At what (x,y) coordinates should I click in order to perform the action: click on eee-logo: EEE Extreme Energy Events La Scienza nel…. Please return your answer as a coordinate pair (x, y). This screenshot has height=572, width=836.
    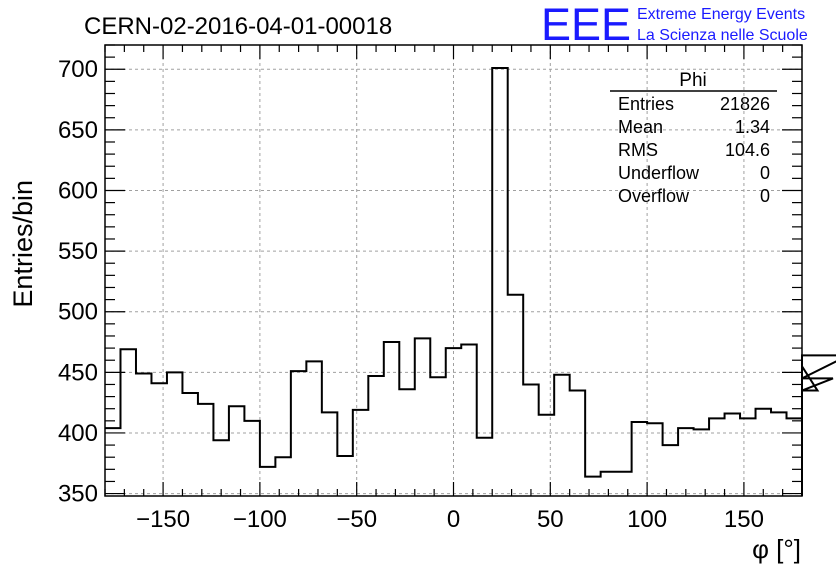
    Looking at the image, I should click on (674, 25).